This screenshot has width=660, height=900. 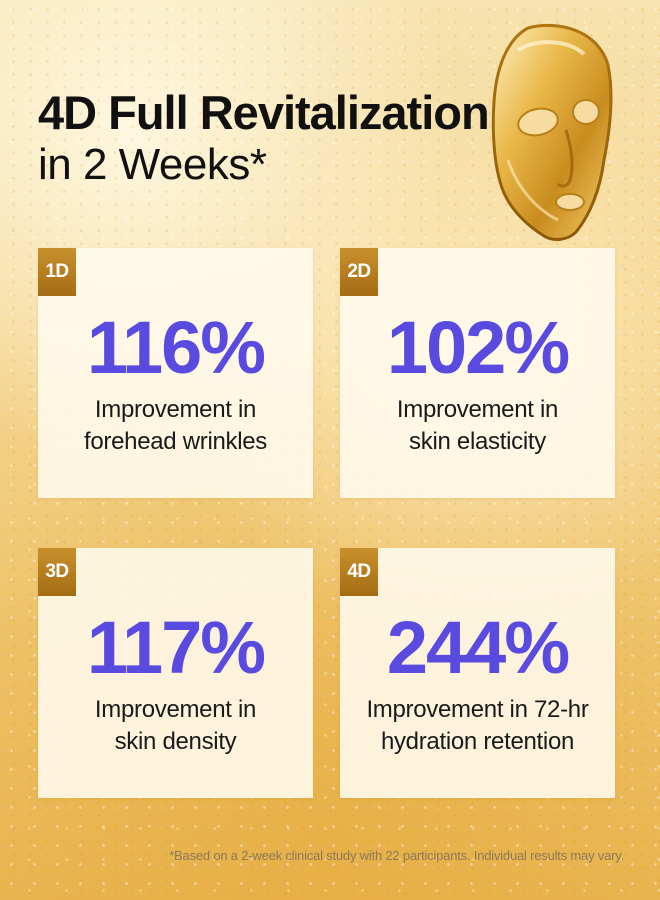 What do you see at coordinates (477, 441) in the screenshot?
I see `stat-description-line2: skin elasticity` at bounding box center [477, 441].